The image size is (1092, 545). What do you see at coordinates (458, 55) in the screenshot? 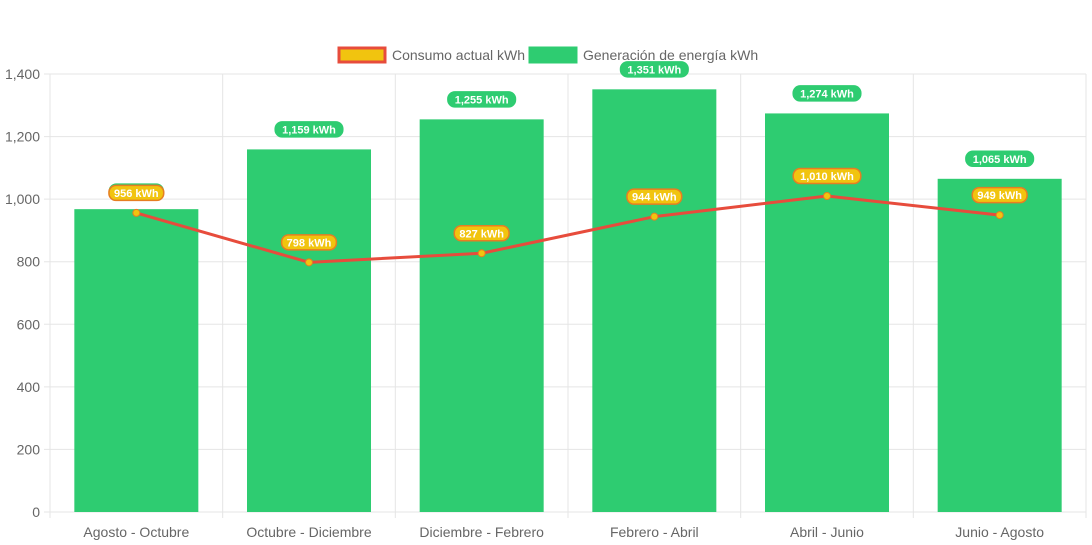
I see `legend-label-consumo: Consumo actual kWh` at bounding box center [458, 55].